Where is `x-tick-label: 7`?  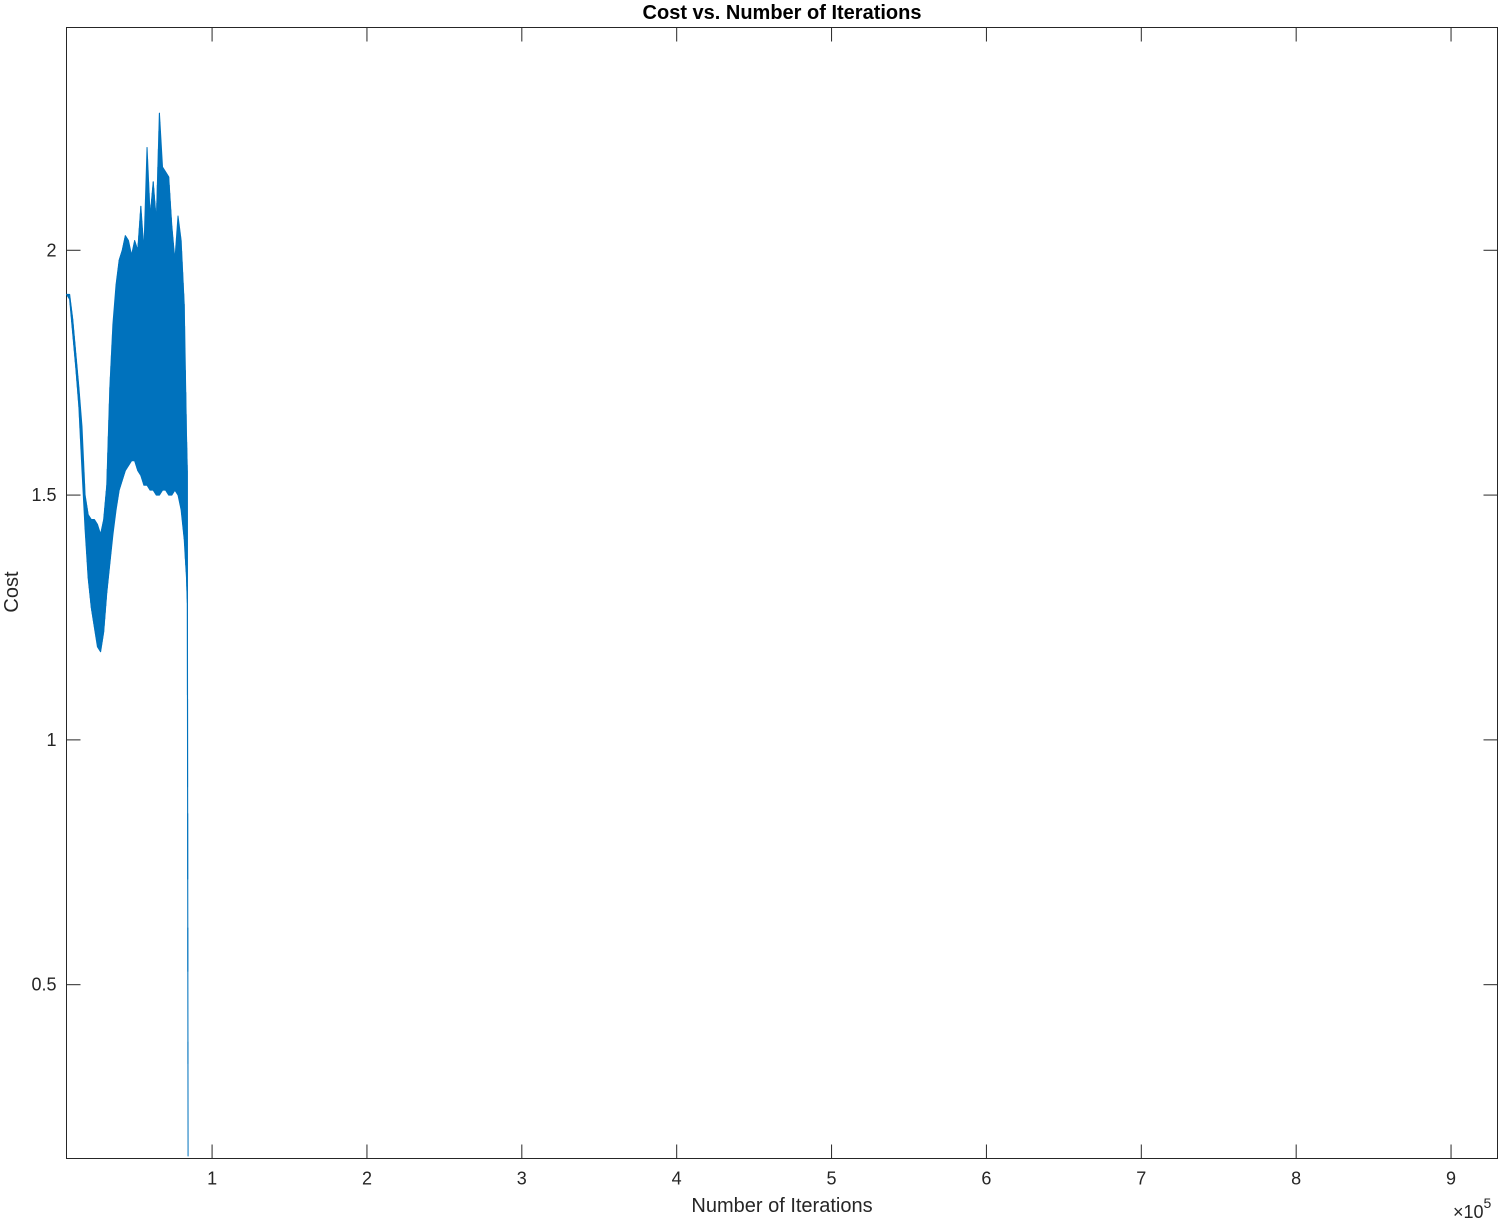 x-tick-label: 7 is located at coordinates (1141, 1179).